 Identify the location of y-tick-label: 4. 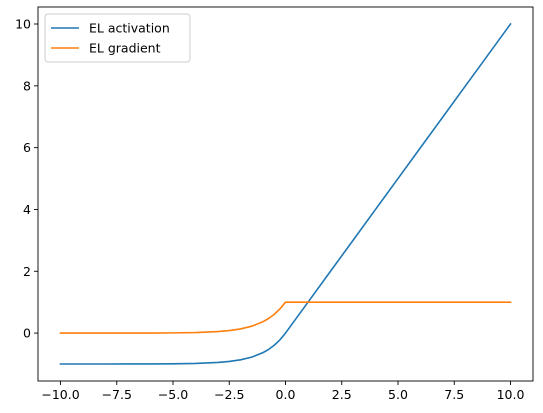
(27, 209).